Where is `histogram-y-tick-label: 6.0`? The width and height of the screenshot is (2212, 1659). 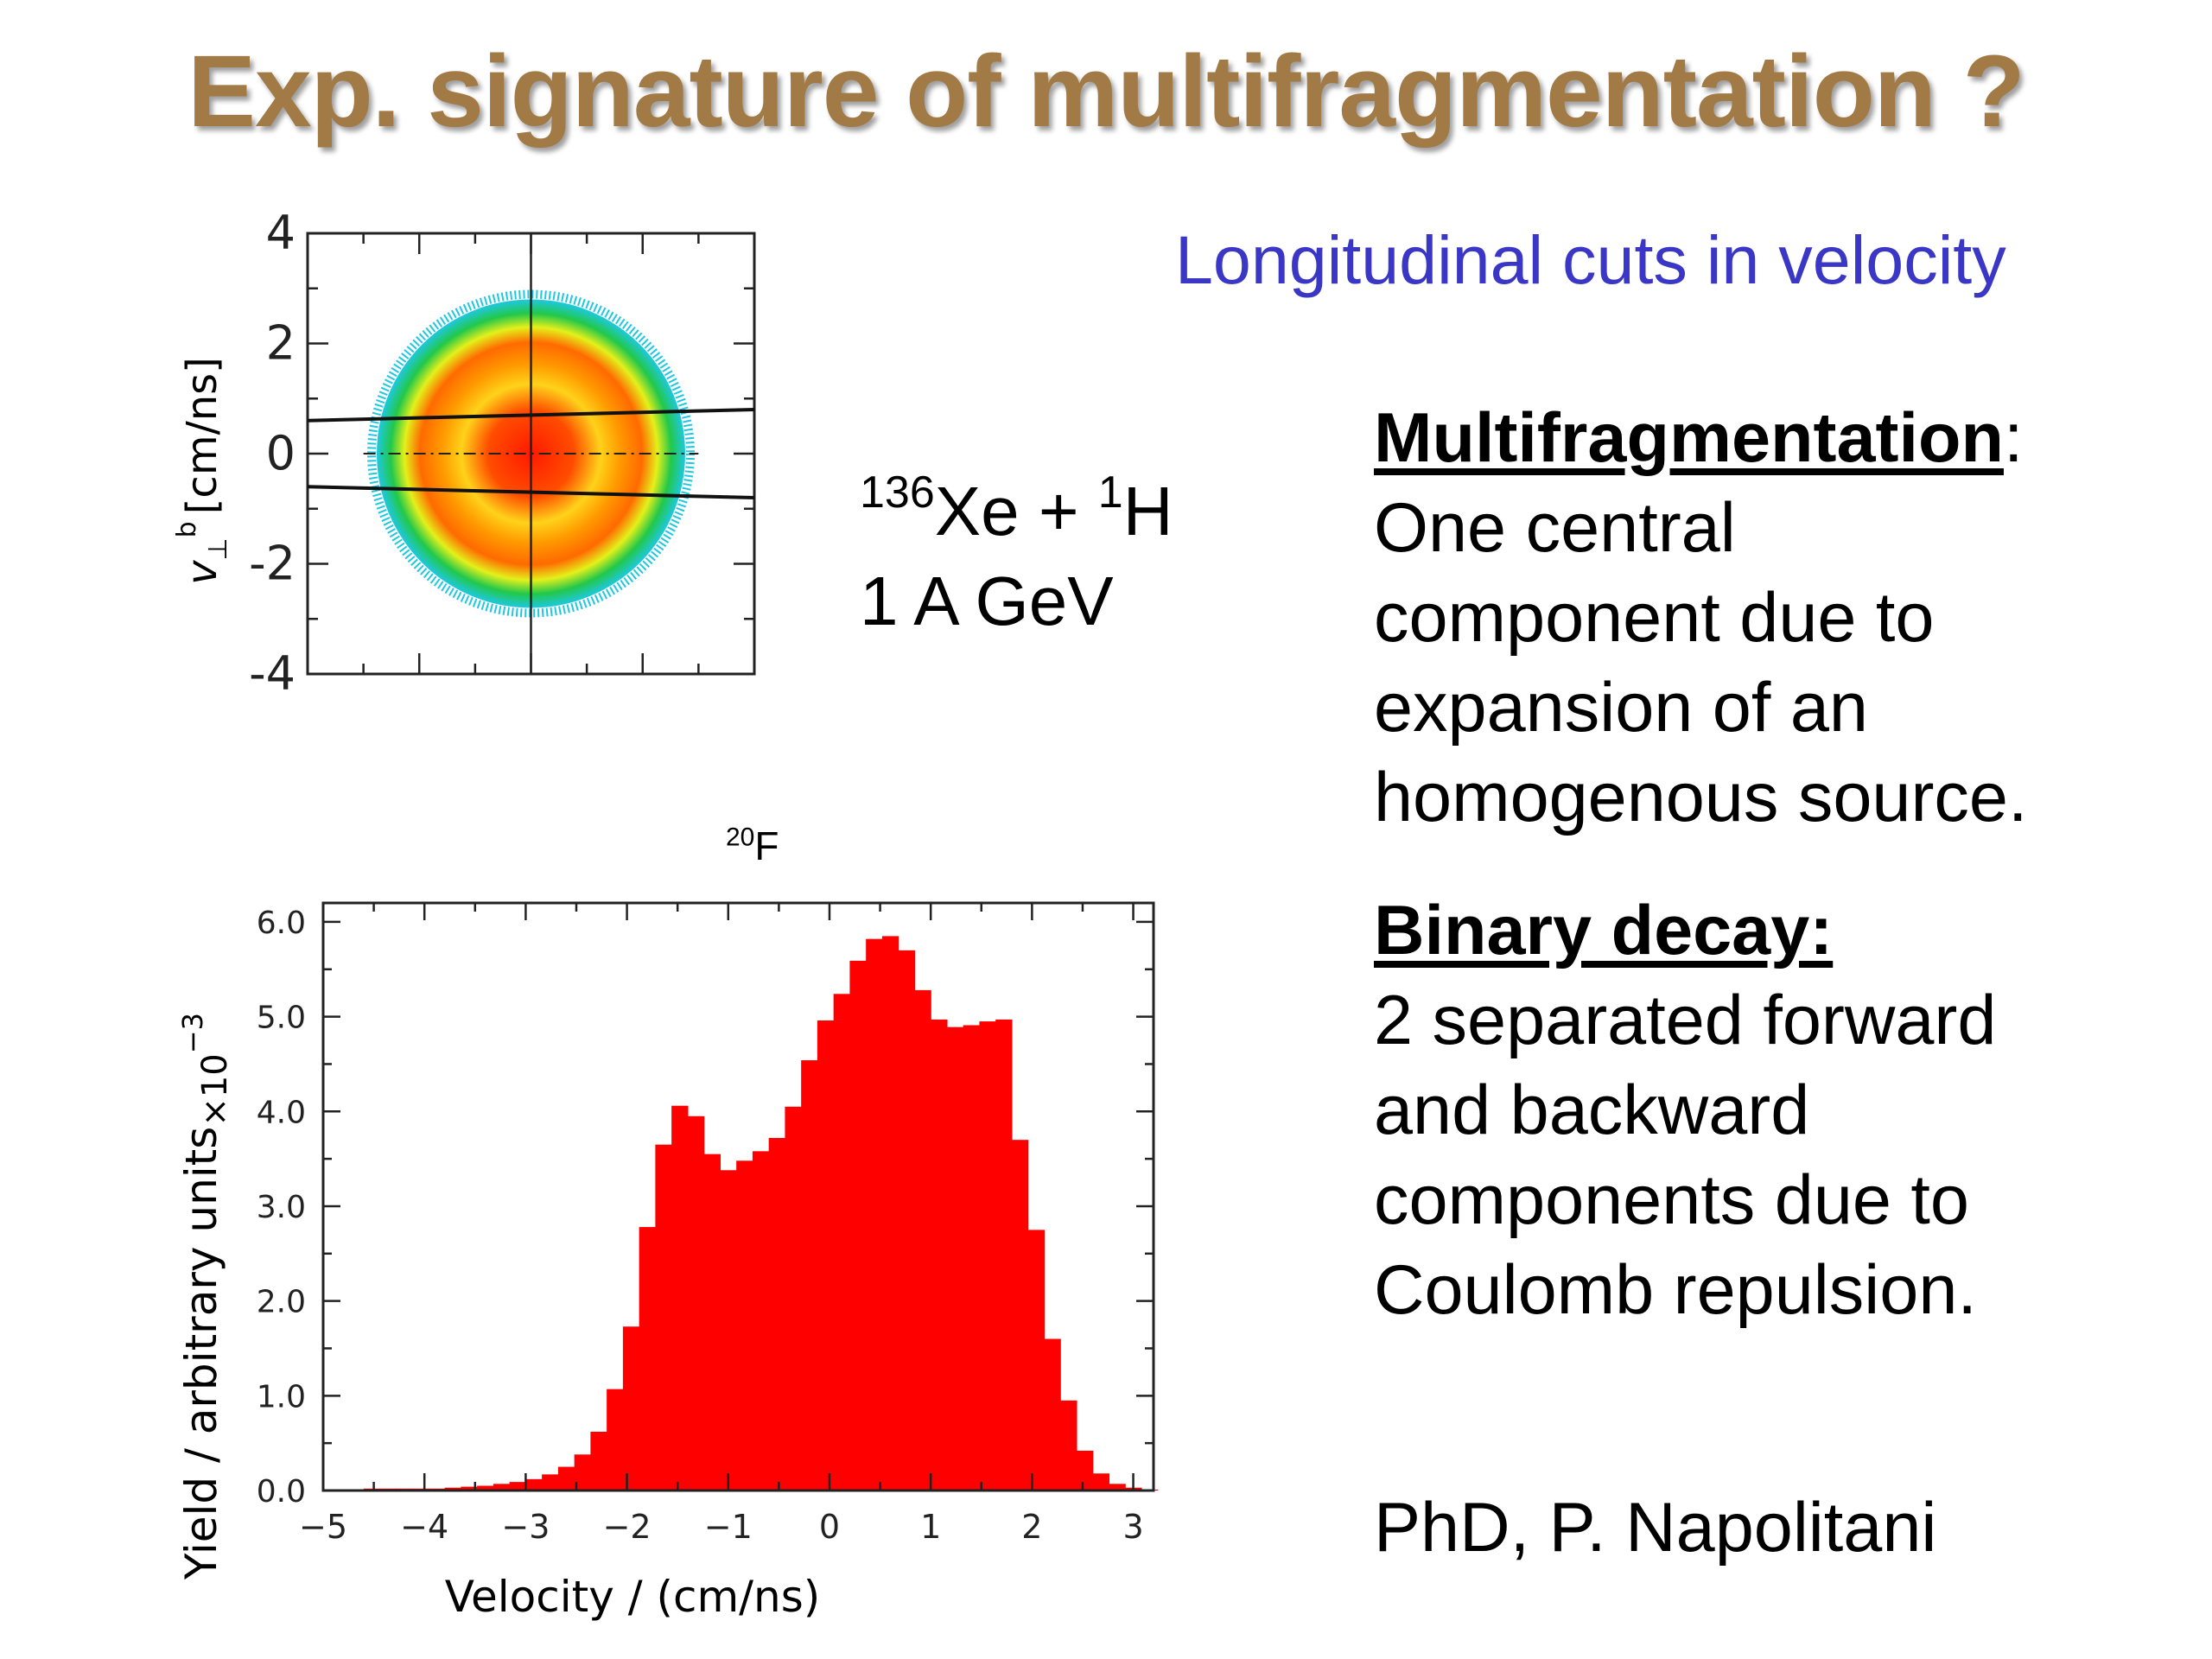 histogram-y-tick-label: 6.0 is located at coordinates (281, 923).